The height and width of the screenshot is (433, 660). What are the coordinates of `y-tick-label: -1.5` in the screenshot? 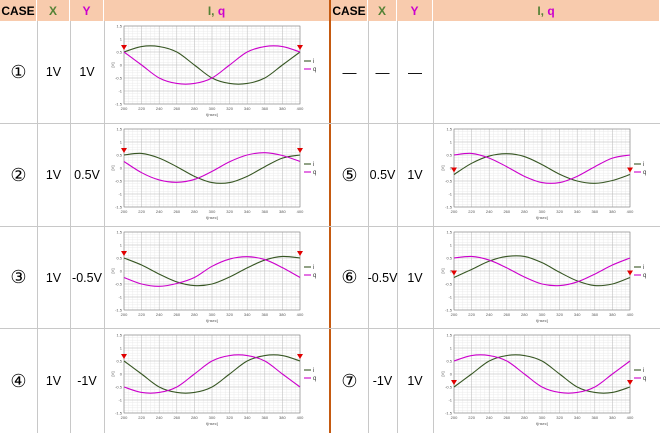 It's located at (449, 309).